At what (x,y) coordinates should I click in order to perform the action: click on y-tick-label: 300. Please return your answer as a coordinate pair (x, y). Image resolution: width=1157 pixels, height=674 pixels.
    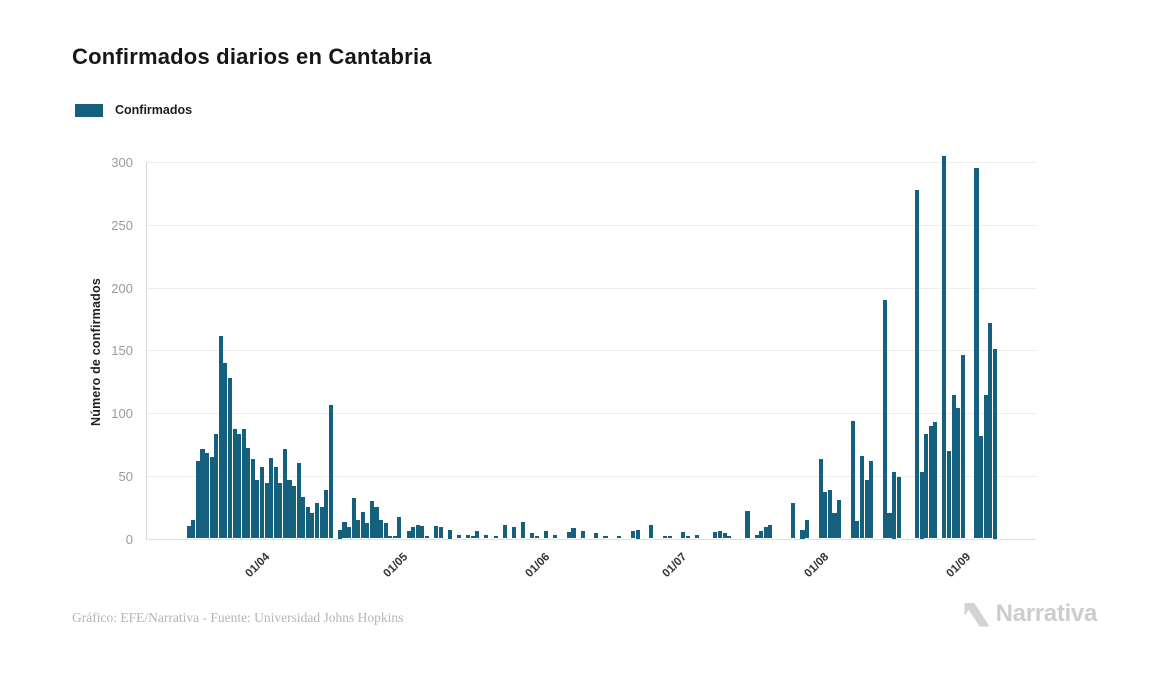
    Looking at the image, I should click on (122, 162).